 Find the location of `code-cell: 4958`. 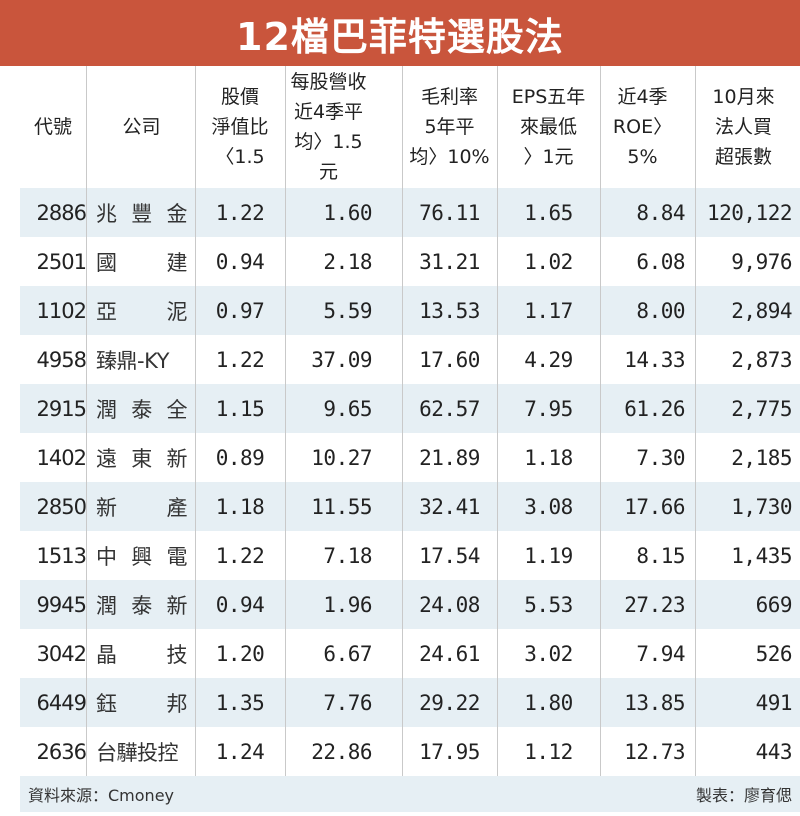

code-cell: 4958 is located at coordinates (61, 359).